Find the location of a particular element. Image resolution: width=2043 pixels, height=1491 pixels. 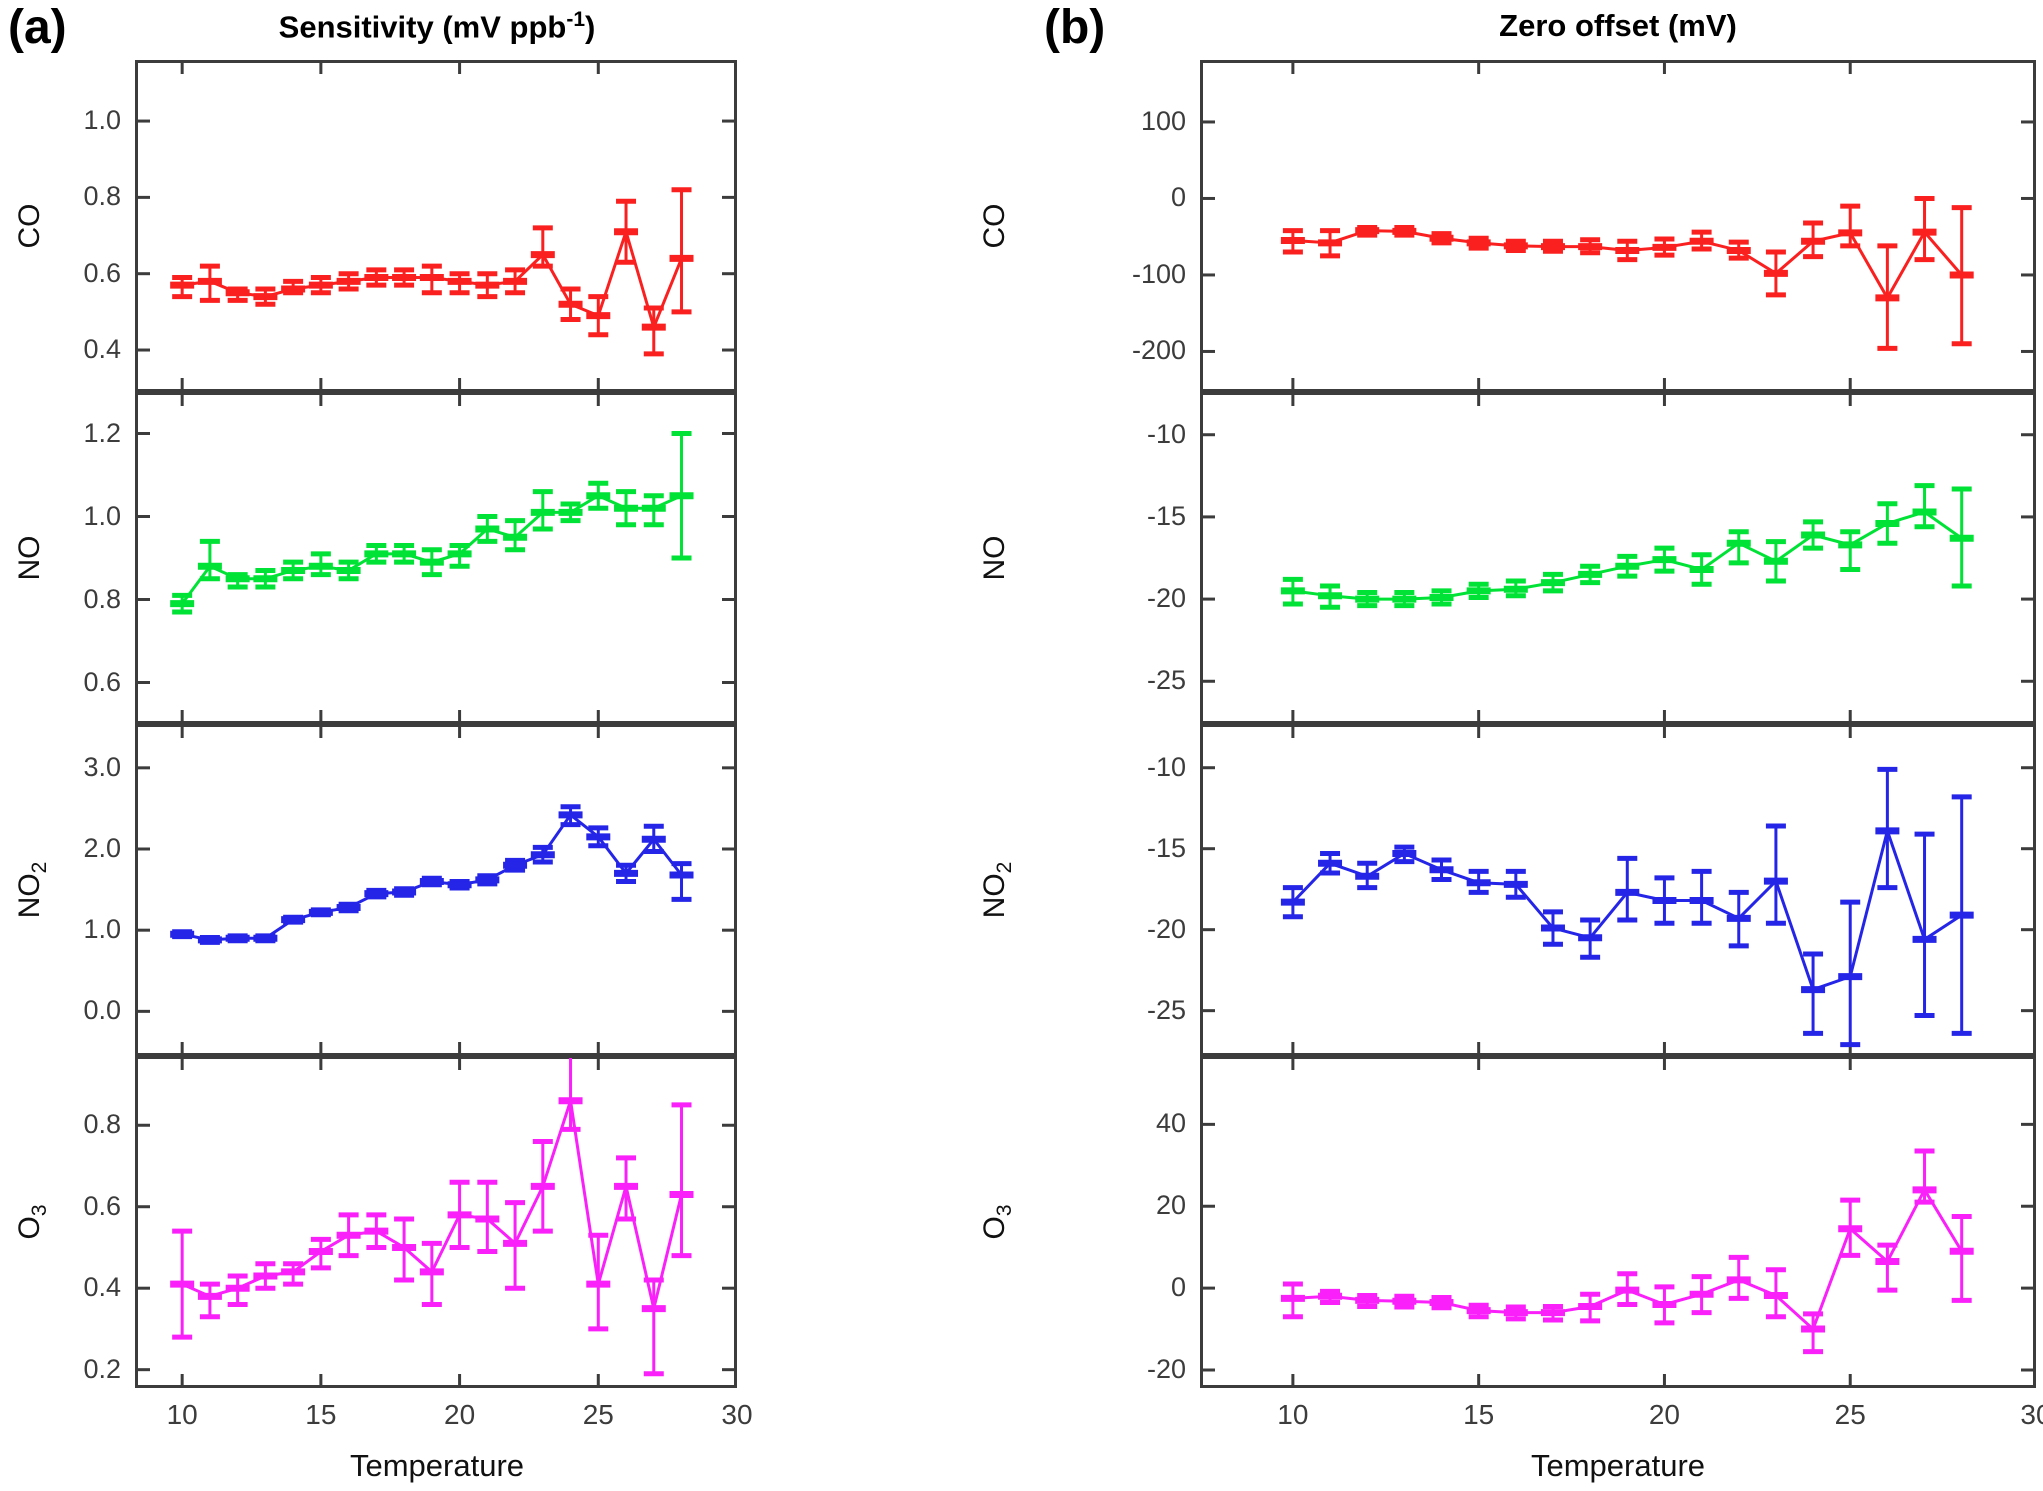

y-tick-label: 0.2 is located at coordinates (102, 1368).